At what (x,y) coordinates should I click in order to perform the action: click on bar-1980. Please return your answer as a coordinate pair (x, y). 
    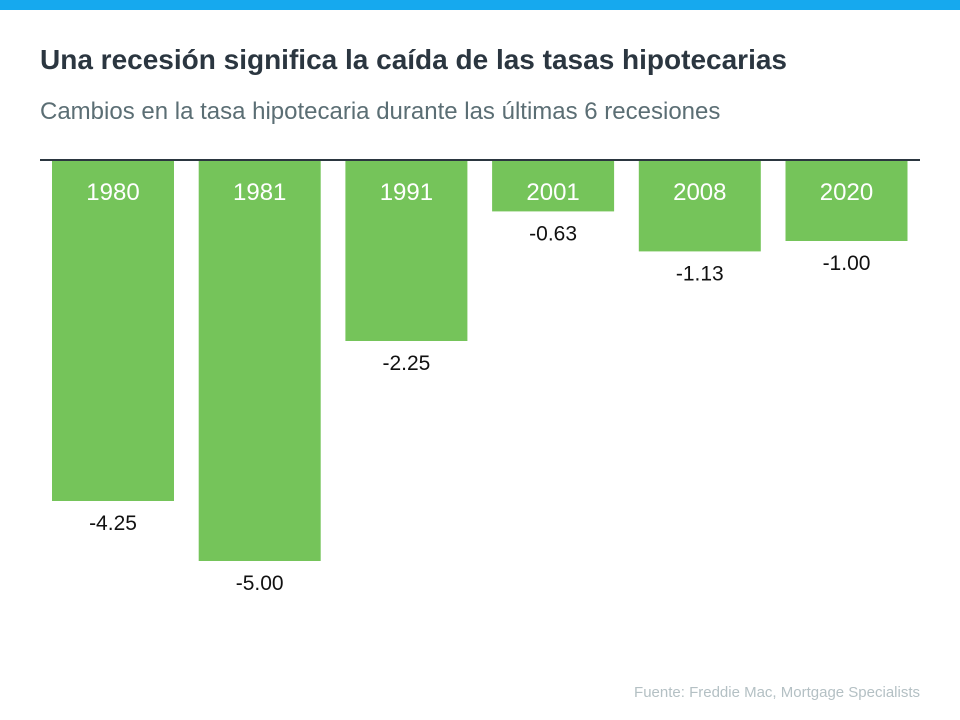
    Looking at the image, I should click on (113, 331).